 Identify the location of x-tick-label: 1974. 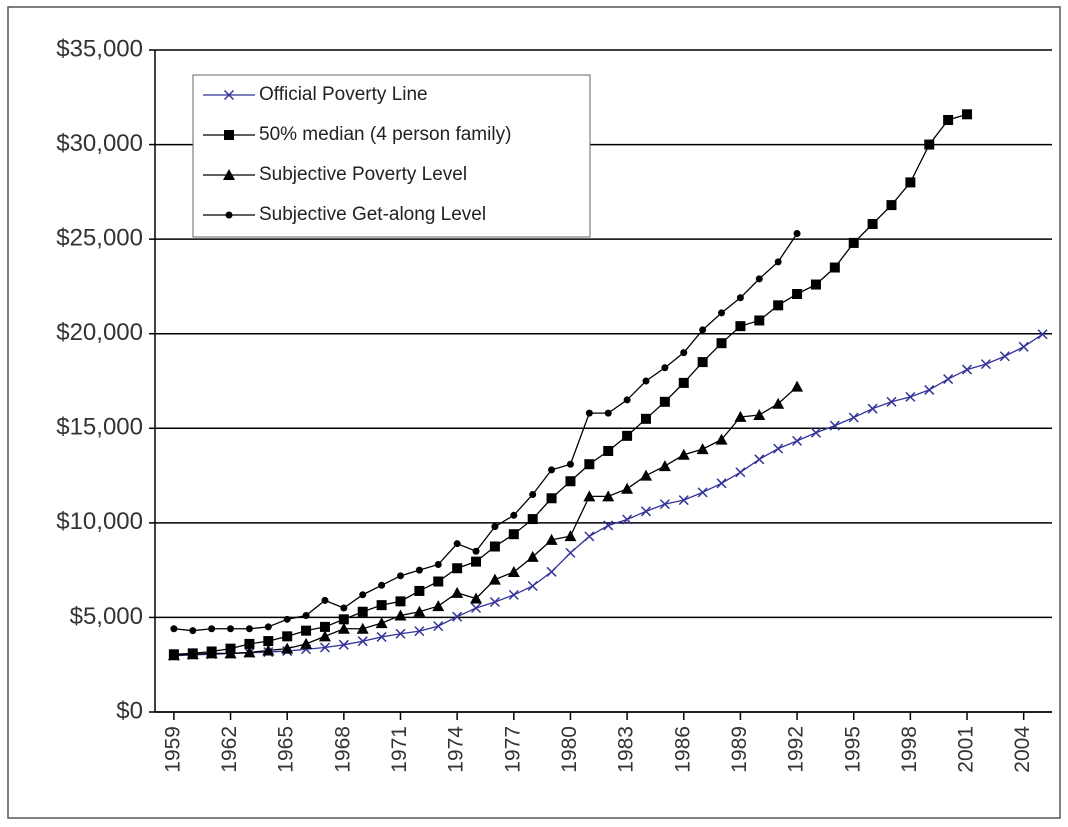
(456, 749).